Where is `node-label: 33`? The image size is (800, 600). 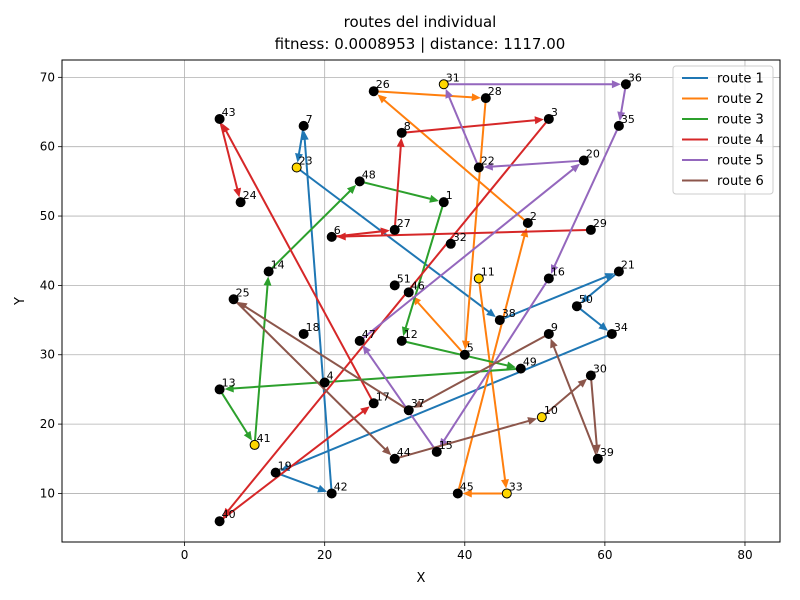 node-label: 33 is located at coordinates (516, 486).